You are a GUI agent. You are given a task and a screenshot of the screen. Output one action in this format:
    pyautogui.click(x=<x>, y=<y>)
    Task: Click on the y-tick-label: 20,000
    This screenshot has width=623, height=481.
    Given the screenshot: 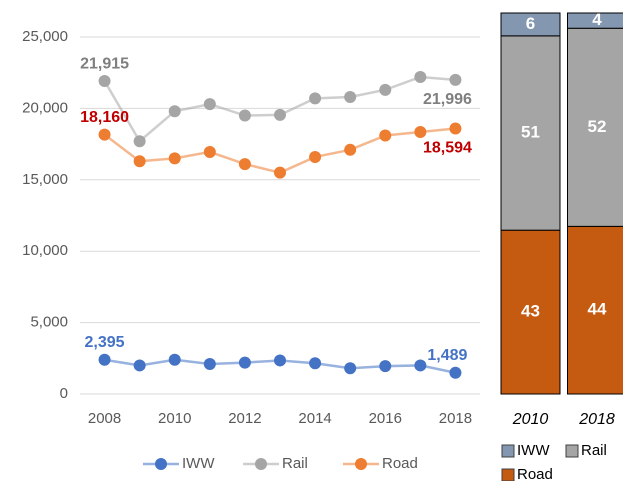 What is the action you would take?
    pyautogui.click(x=45, y=107)
    